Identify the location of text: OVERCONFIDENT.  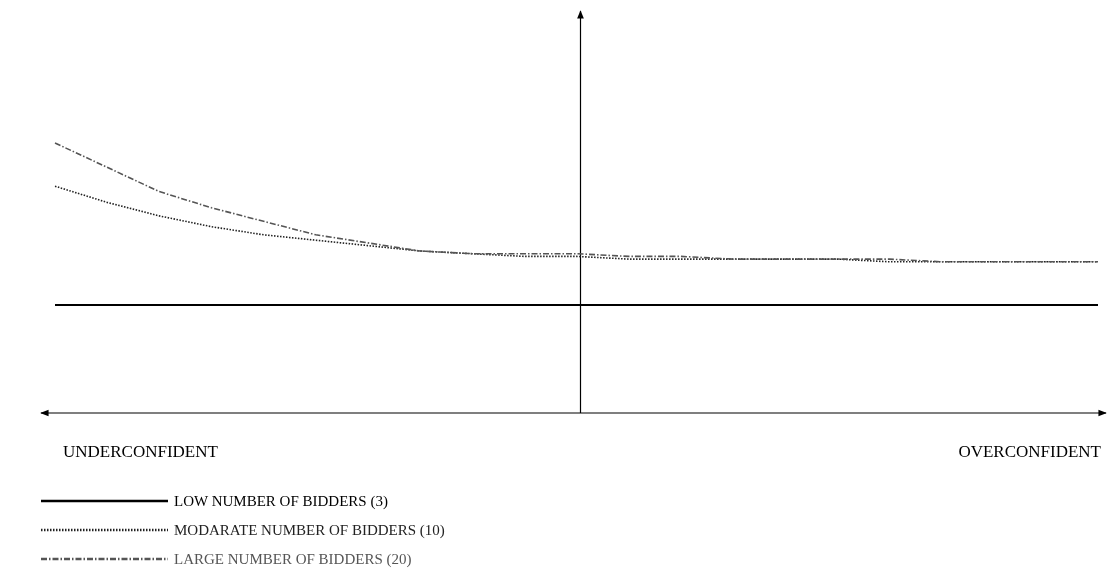
(1030, 451).